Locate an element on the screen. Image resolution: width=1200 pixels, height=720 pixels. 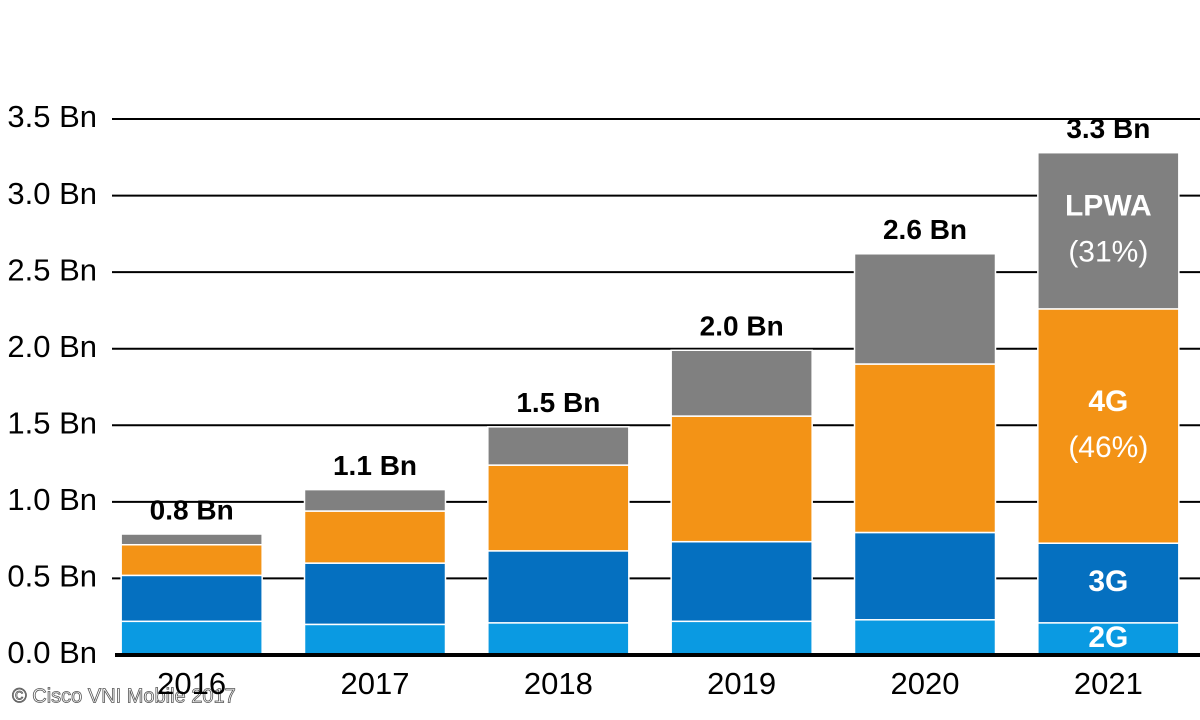
segment-label: LPWA is located at coordinates (1108, 206).